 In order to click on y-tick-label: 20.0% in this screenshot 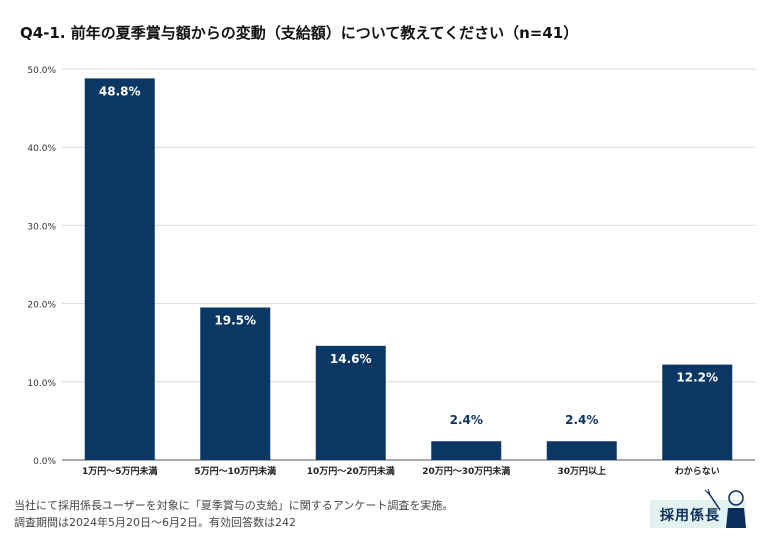, I will do `click(41, 306)`.